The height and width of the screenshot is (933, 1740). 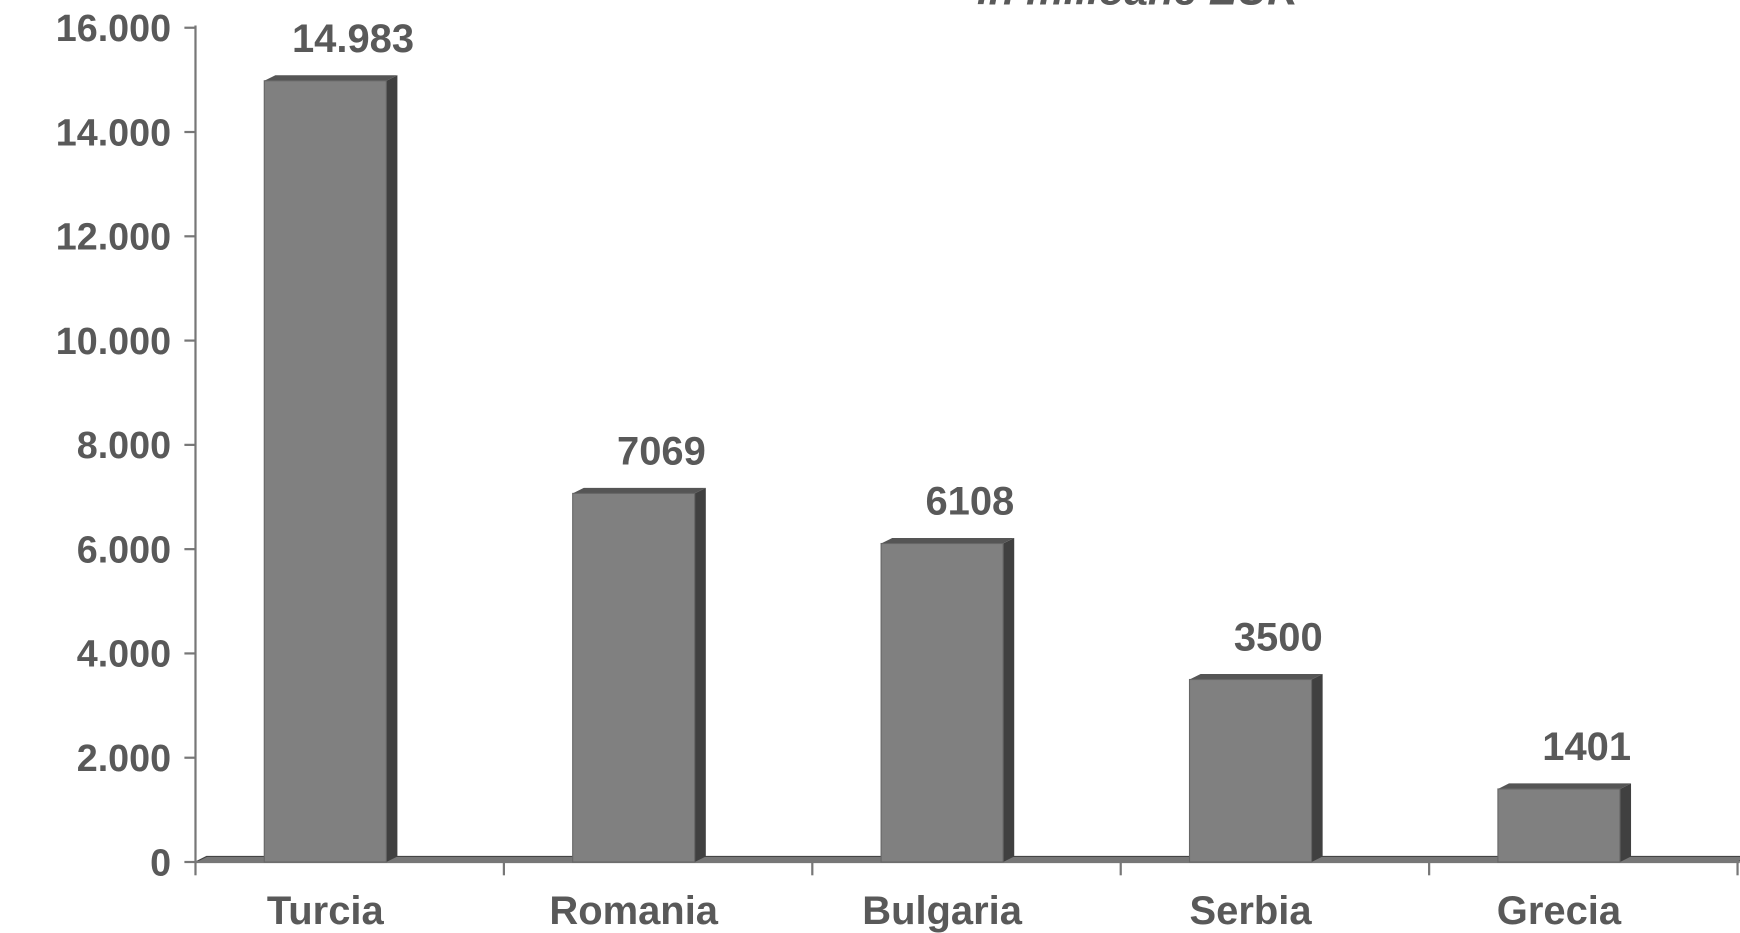 I want to click on x-tick-label: Romania, so click(x=633, y=911).